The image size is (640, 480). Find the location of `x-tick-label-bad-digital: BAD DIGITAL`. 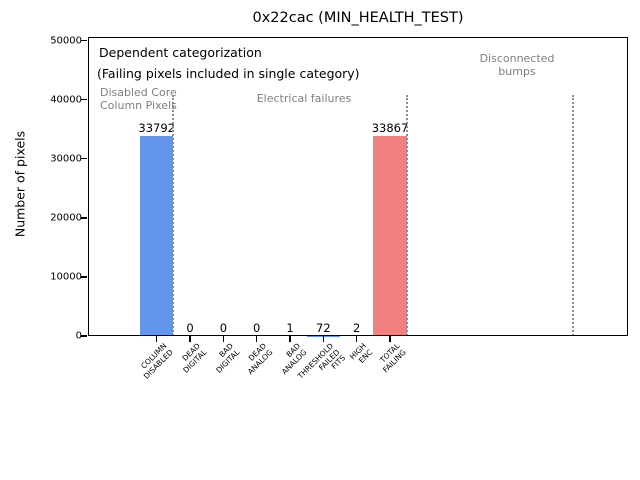

x-tick-label-bad-digital: BAD DIGITAL is located at coordinates (227, 358).